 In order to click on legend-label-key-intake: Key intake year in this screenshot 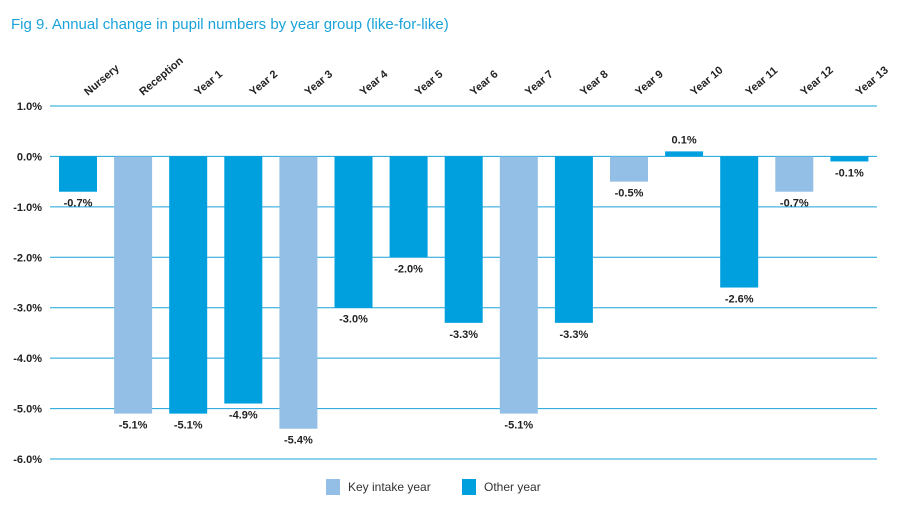, I will do `click(389, 487)`.